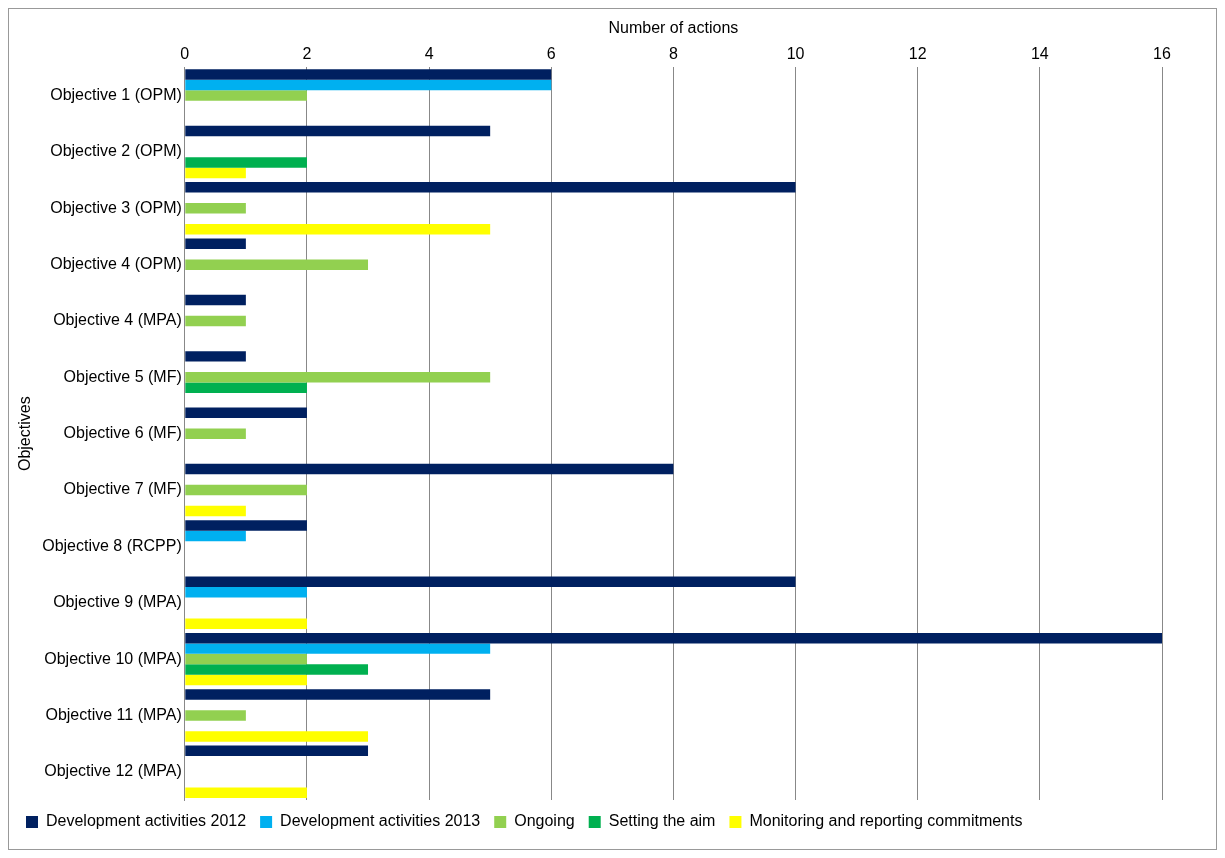 The height and width of the screenshot is (858, 1225). Describe the element at coordinates (122, 489) in the screenshot. I see `y-tick-label: Objective 7 (MF)` at that location.